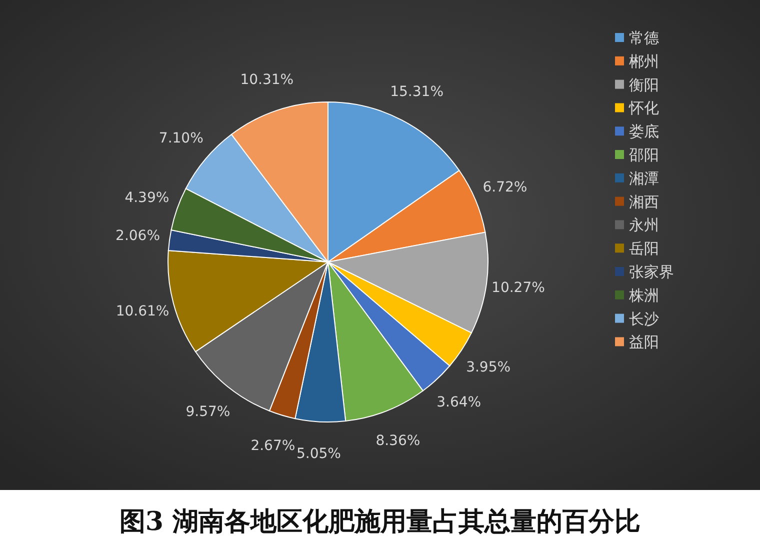 The width and height of the screenshot is (760, 554). Describe the element at coordinates (208, 412) in the screenshot. I see `data-label: 9.57%` at that location.